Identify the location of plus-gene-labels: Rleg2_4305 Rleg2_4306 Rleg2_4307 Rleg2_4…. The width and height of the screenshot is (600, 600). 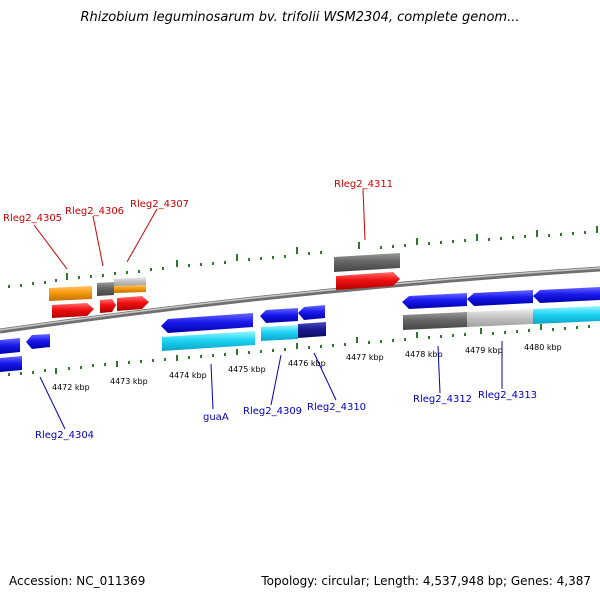
(198, 201).